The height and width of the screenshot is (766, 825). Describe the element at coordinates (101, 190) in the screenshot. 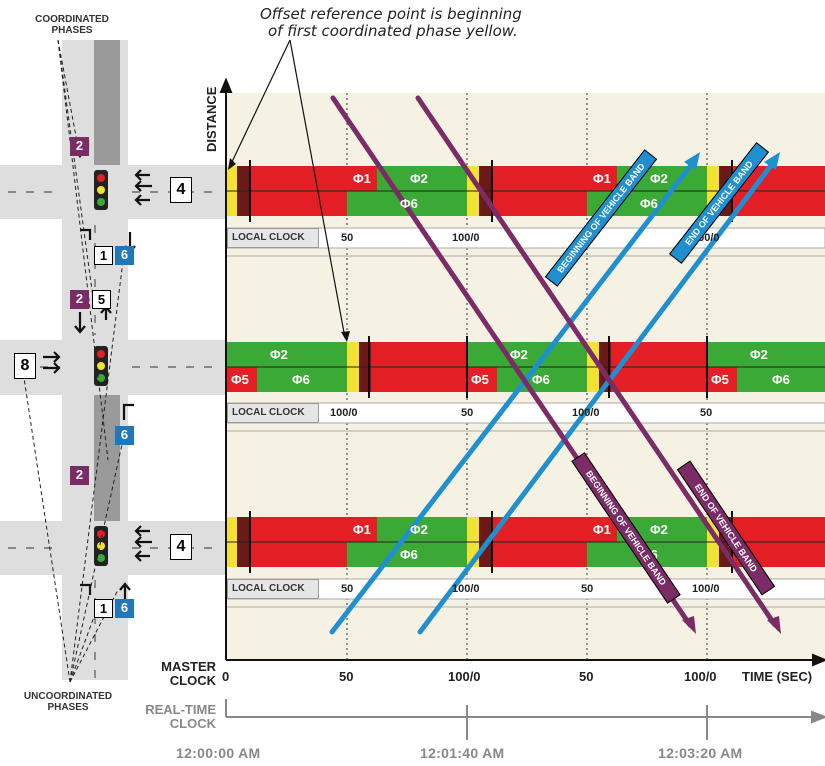

I see `signal-icon` at that location.